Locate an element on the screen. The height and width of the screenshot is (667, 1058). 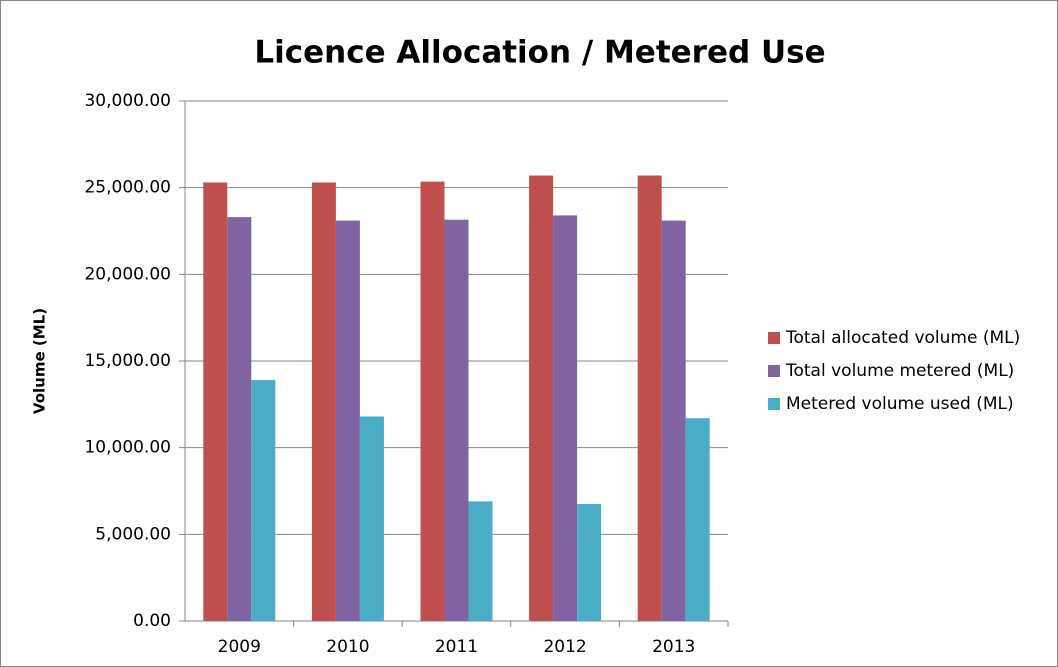
legend-label: Total volume metered (ML) is located at coordinates (899, 371).